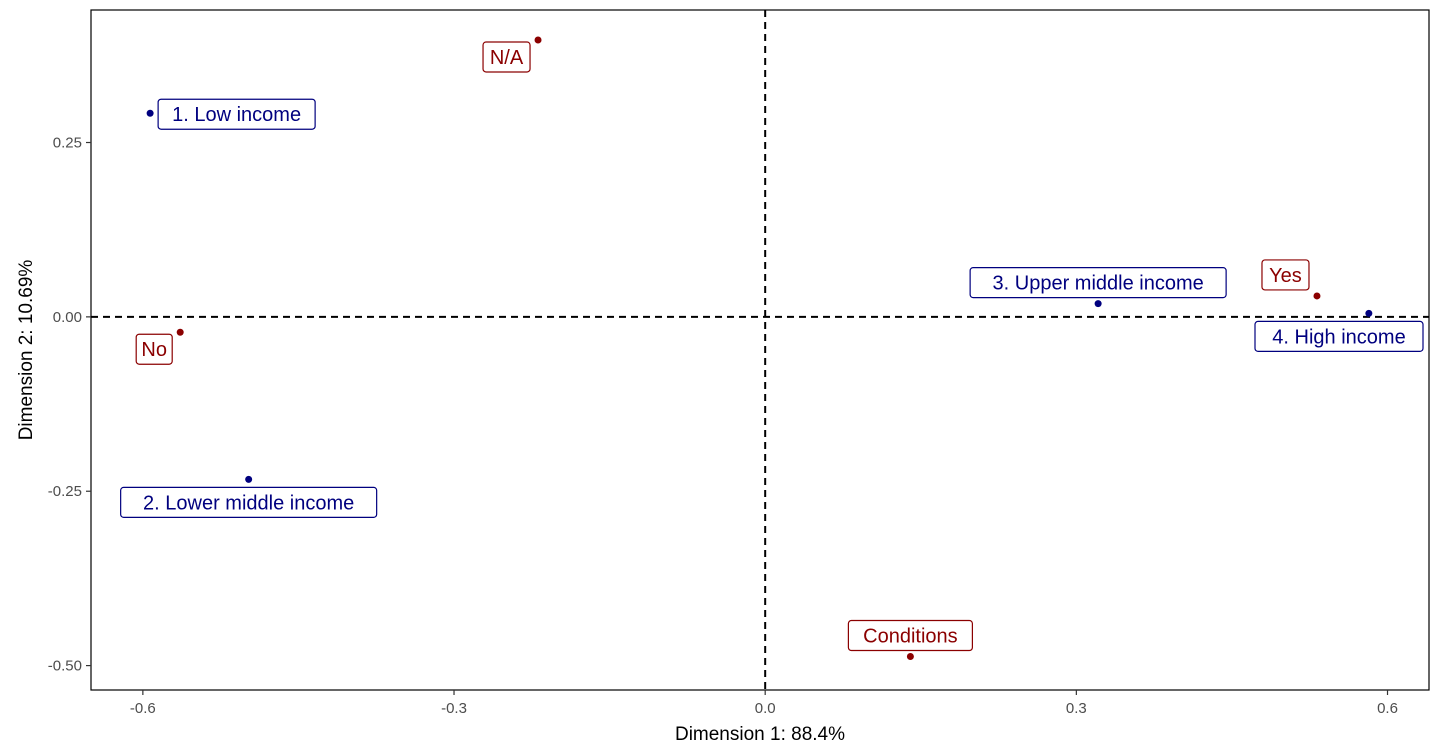 The width and height of the screenshot is (1440, 756). What do you see at coordinates (65, 666) in the screenshot?
I see `y-tick-label: -0.50` at bounding box center [65, 666].